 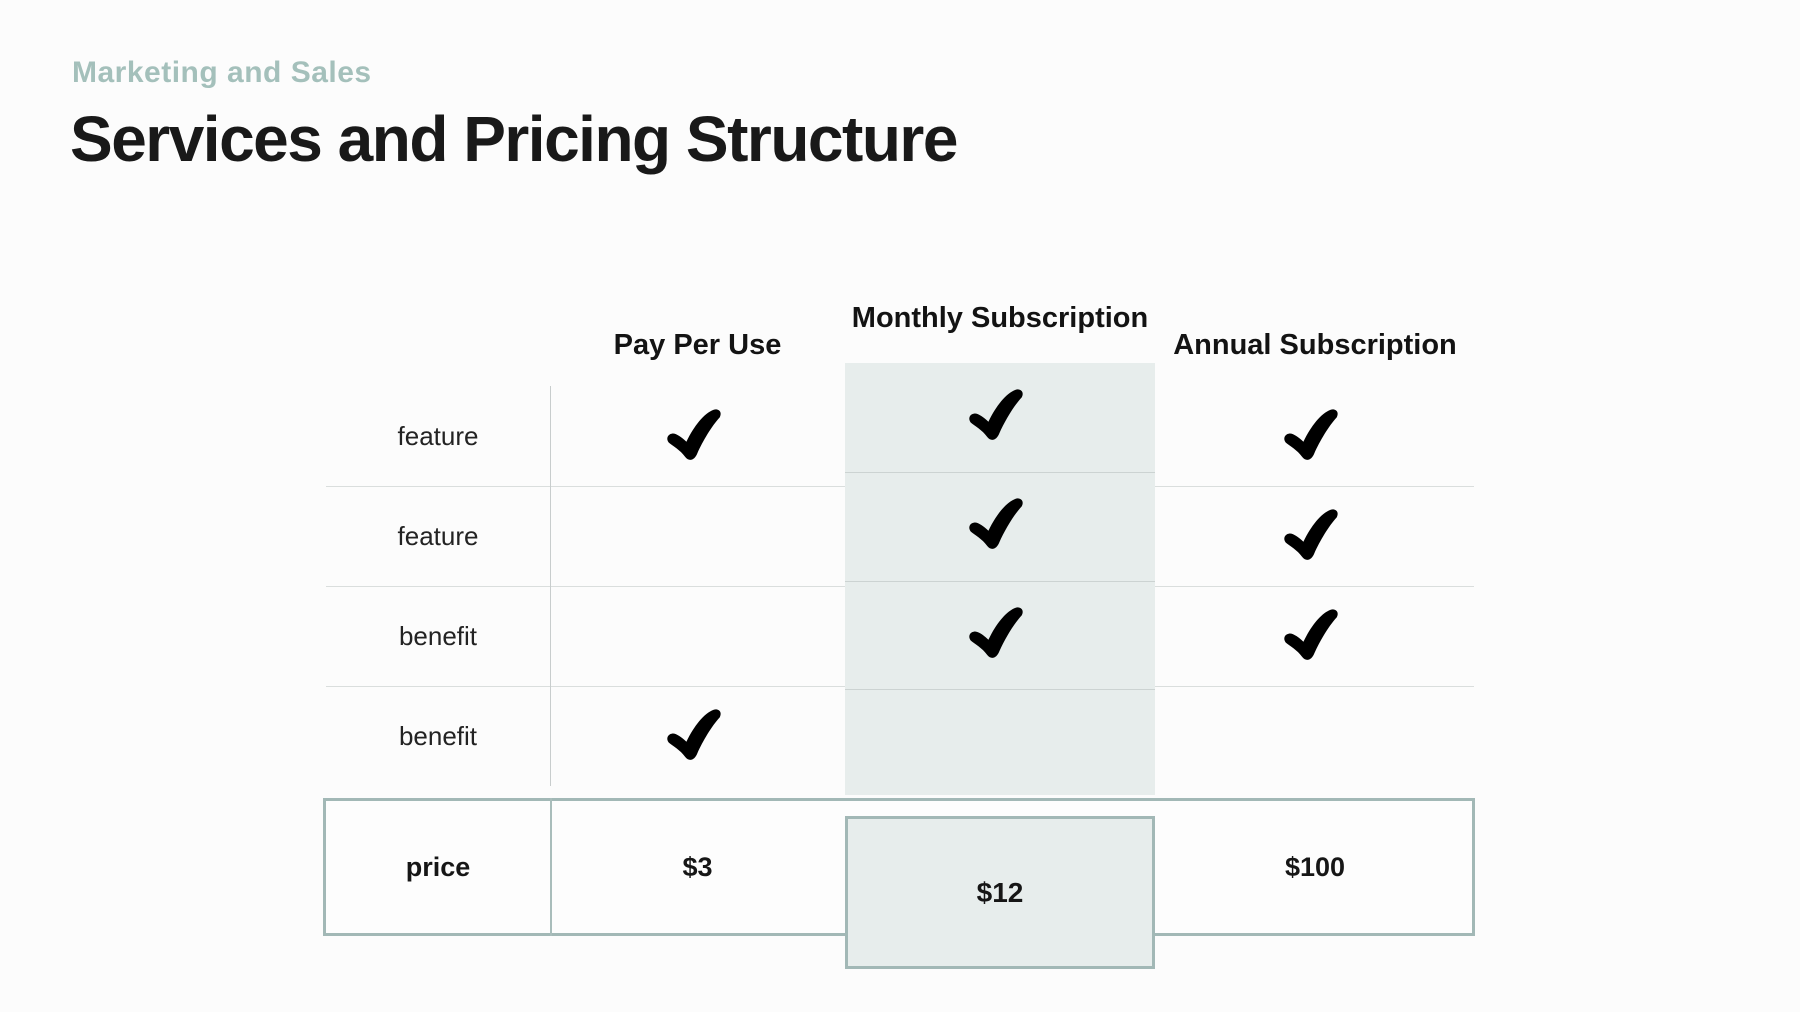 What do you see at coordinates (697, 345) in the screenshot?
I see `column-header-pay-per-use: Pay Per Use` at bounding box center [697, 345].